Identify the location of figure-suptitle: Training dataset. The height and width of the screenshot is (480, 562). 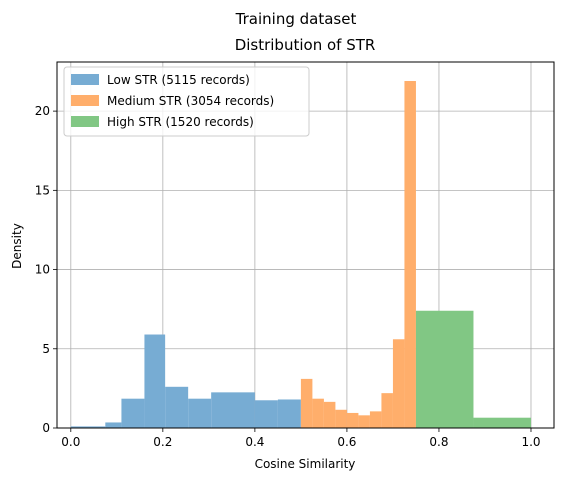
(296, 19).